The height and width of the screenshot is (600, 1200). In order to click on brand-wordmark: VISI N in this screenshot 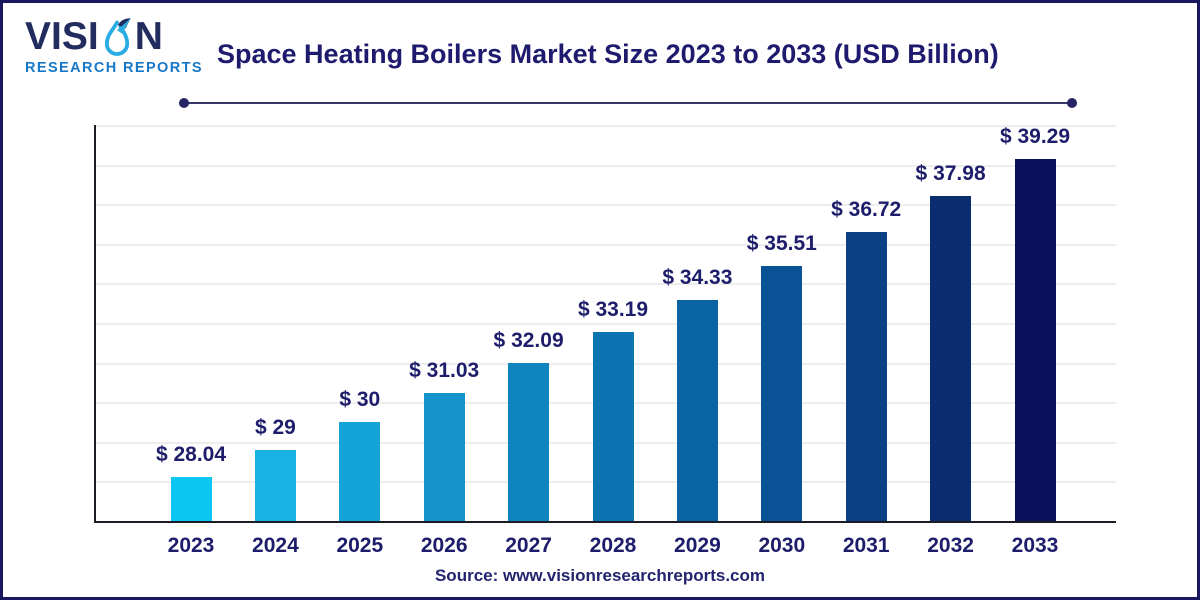, I will do `click(110, 36)`.